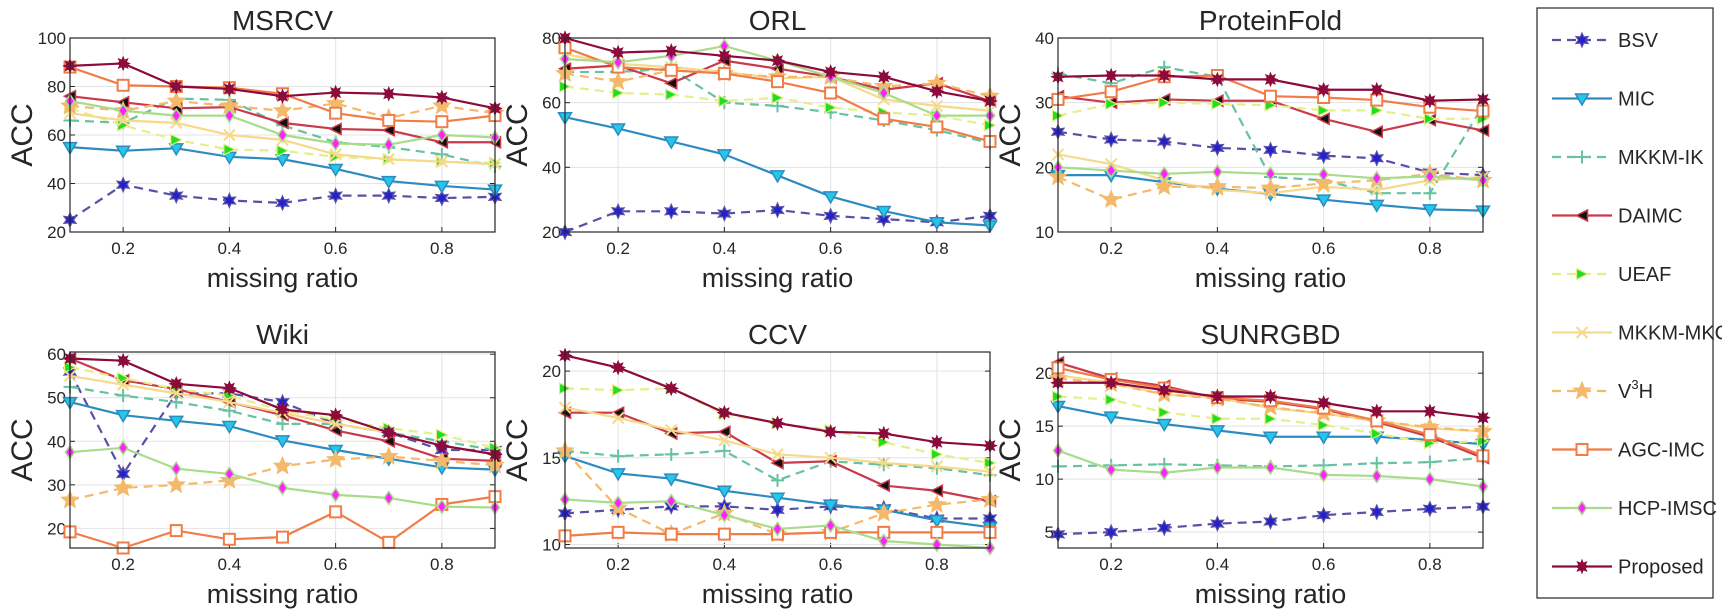  Describe the element at coordinates (1661, 451) in the screenshot. I see `legend-label-text: AGC-IMC` at that location.